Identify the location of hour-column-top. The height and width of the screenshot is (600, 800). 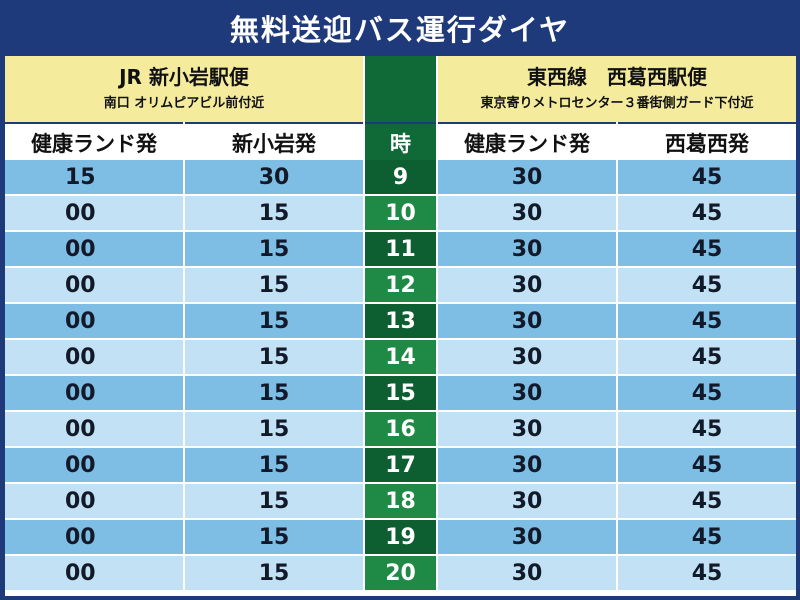
(400, 89).